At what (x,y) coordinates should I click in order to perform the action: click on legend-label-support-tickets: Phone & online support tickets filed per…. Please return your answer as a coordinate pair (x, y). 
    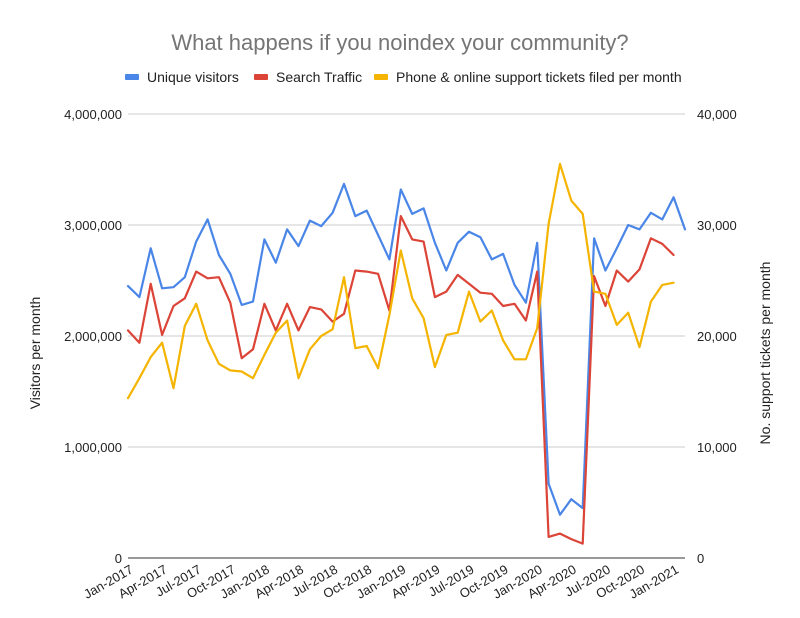
    Looking at the image, I should click on (539, 77).